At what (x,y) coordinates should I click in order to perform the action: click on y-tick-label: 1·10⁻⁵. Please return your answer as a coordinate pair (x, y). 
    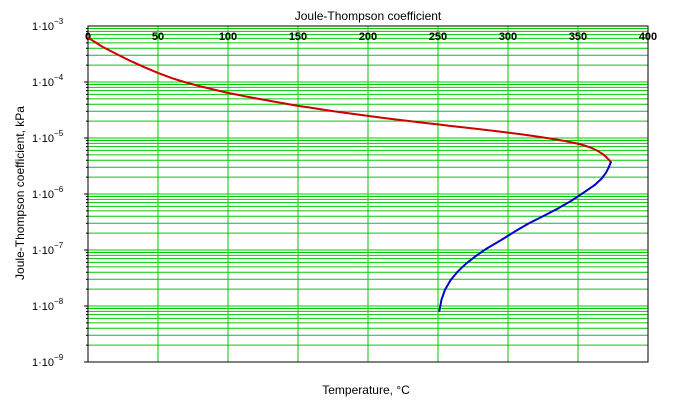
    Looking at the image, I should click on (48, 137).